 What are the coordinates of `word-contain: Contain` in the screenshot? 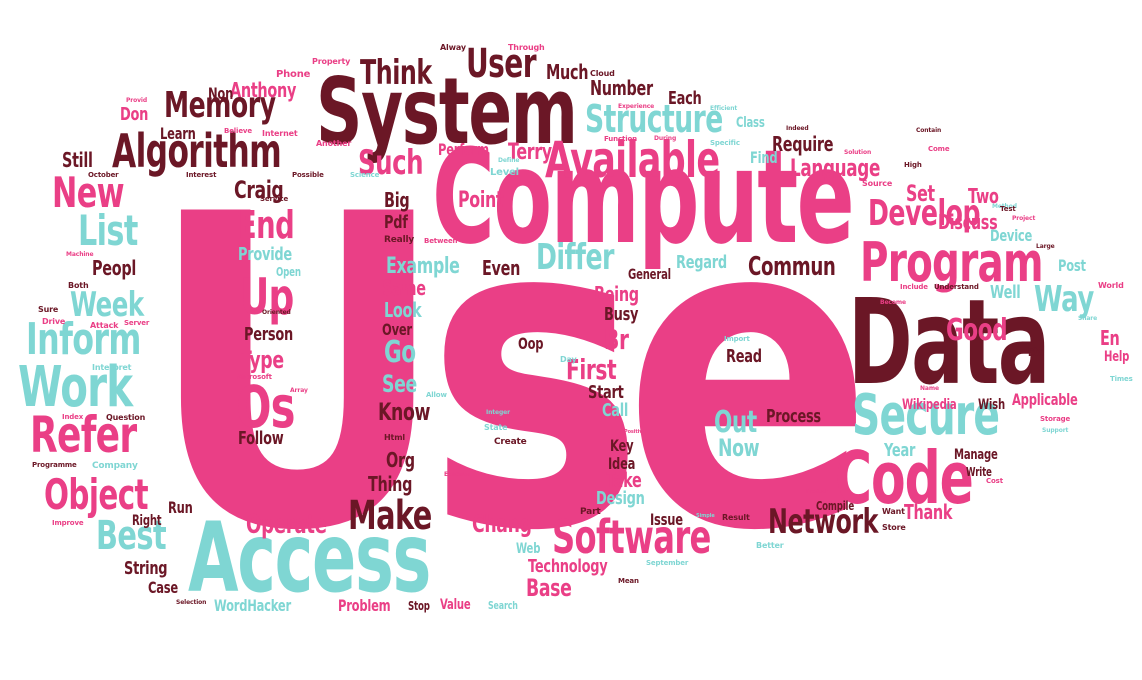 It's located at (929, 130).